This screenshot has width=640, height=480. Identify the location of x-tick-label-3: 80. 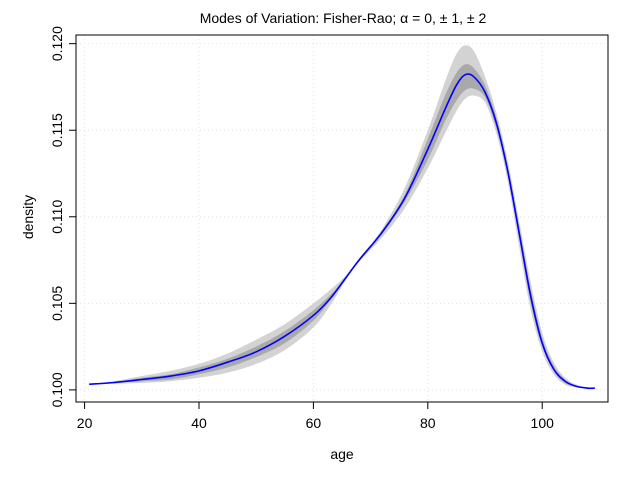
(428, 423).